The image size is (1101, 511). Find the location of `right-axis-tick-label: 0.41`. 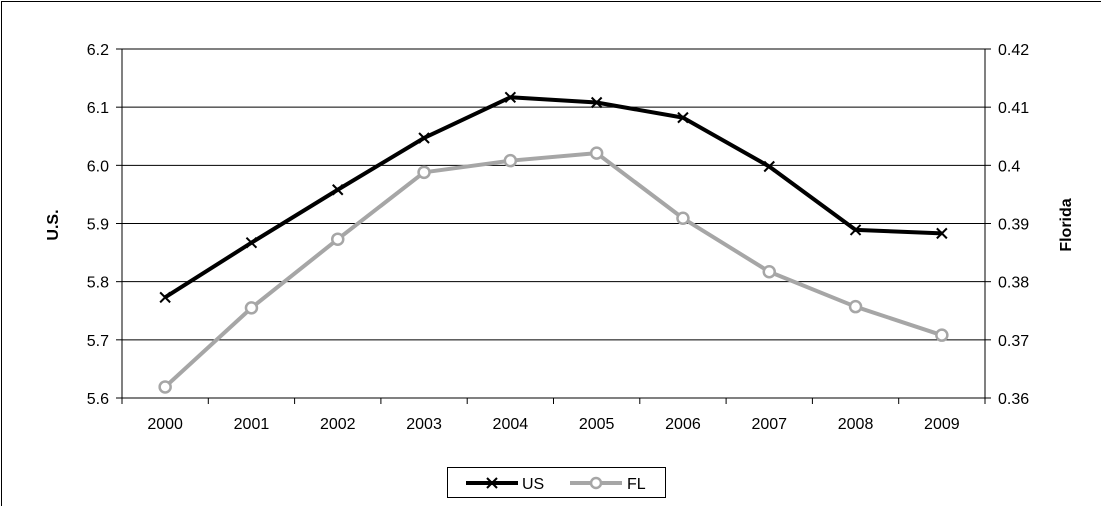

right-axis-tick-label: 0.41 is located at coordinates (1013, 108).